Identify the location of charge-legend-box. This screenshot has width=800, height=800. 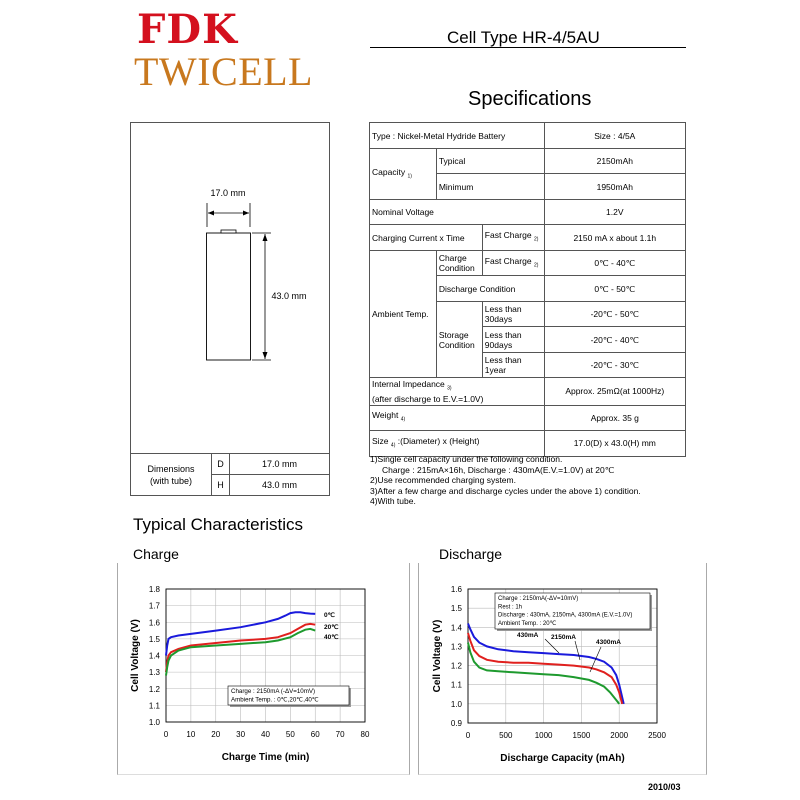
(288, 695).